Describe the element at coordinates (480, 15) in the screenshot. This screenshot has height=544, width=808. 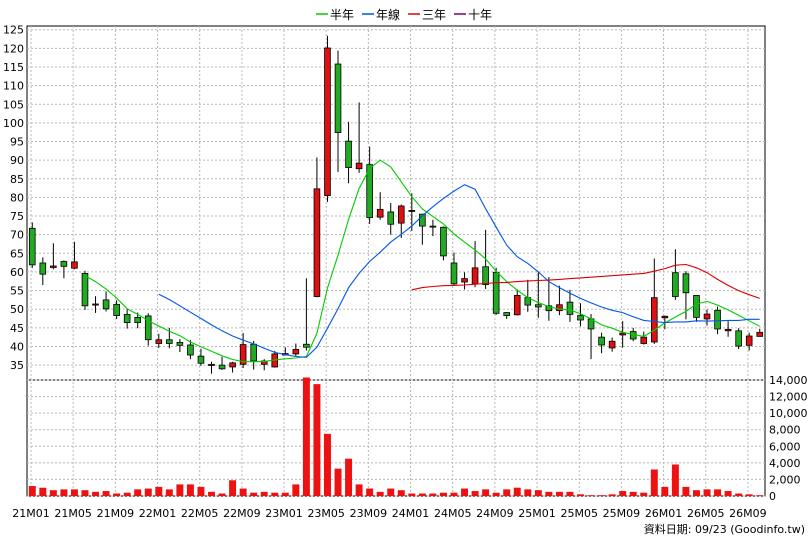
I see `legend-label: 十年` at that location.